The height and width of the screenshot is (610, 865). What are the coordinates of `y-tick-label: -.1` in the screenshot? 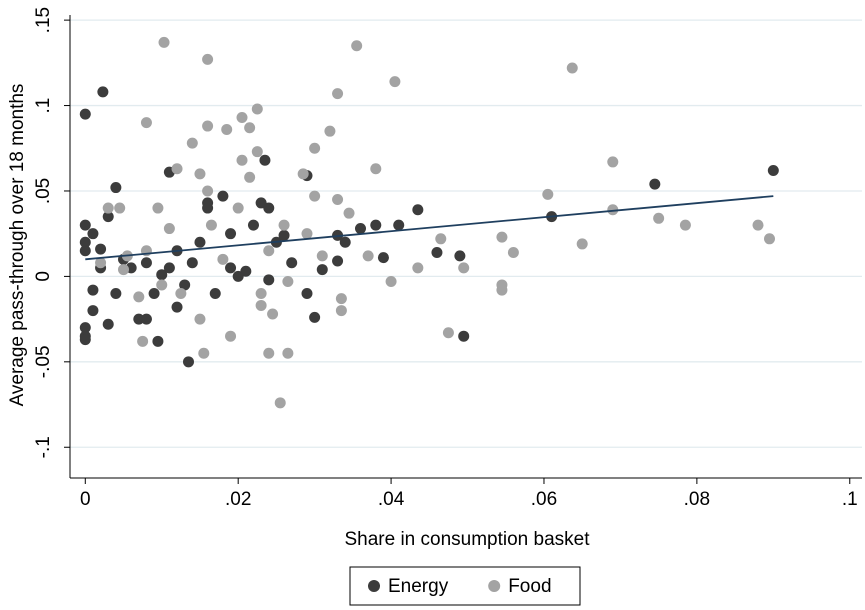 It's located at (43, 447).